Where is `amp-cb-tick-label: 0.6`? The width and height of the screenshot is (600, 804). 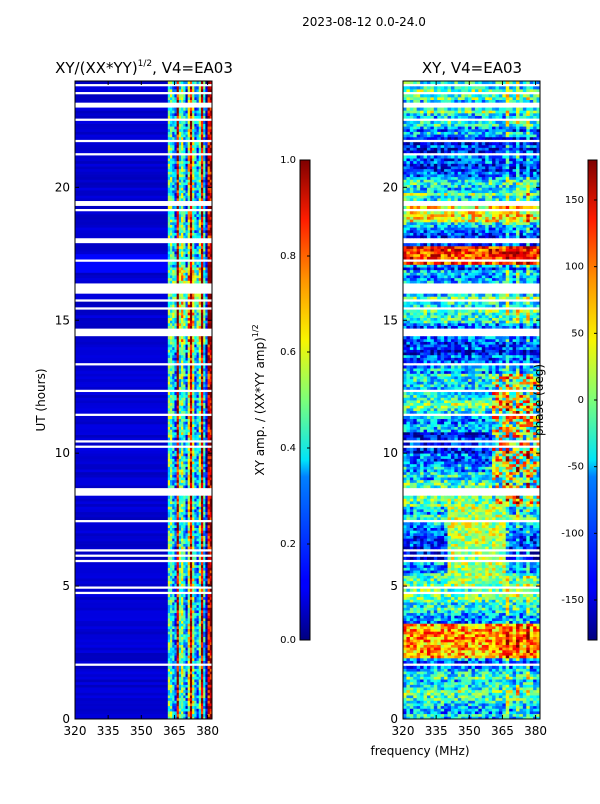
amp-cb-tick-label: 0.6 is located at coordinates (288, 352).